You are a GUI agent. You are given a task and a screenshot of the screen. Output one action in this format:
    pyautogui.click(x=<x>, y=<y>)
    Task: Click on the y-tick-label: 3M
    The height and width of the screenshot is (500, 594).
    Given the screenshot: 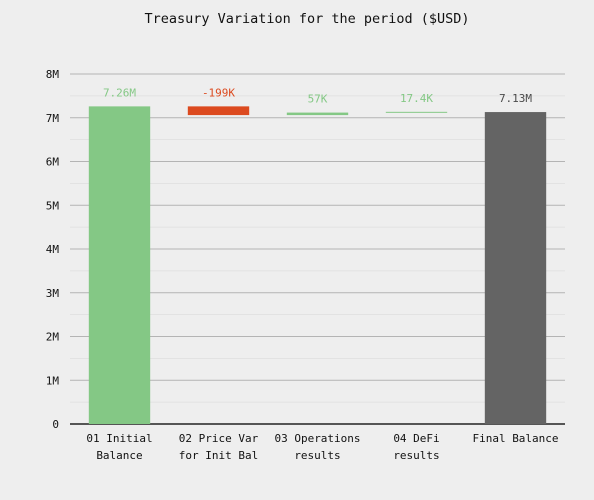 What is the action you would take?
    pyautogui.click(x=53, y=293)
    